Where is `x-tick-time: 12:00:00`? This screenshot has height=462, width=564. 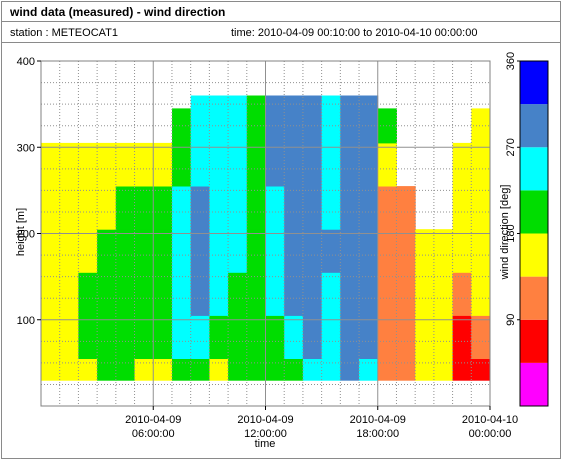
x-tick-time: 12:00:00 is located at coordinates (265, 434).